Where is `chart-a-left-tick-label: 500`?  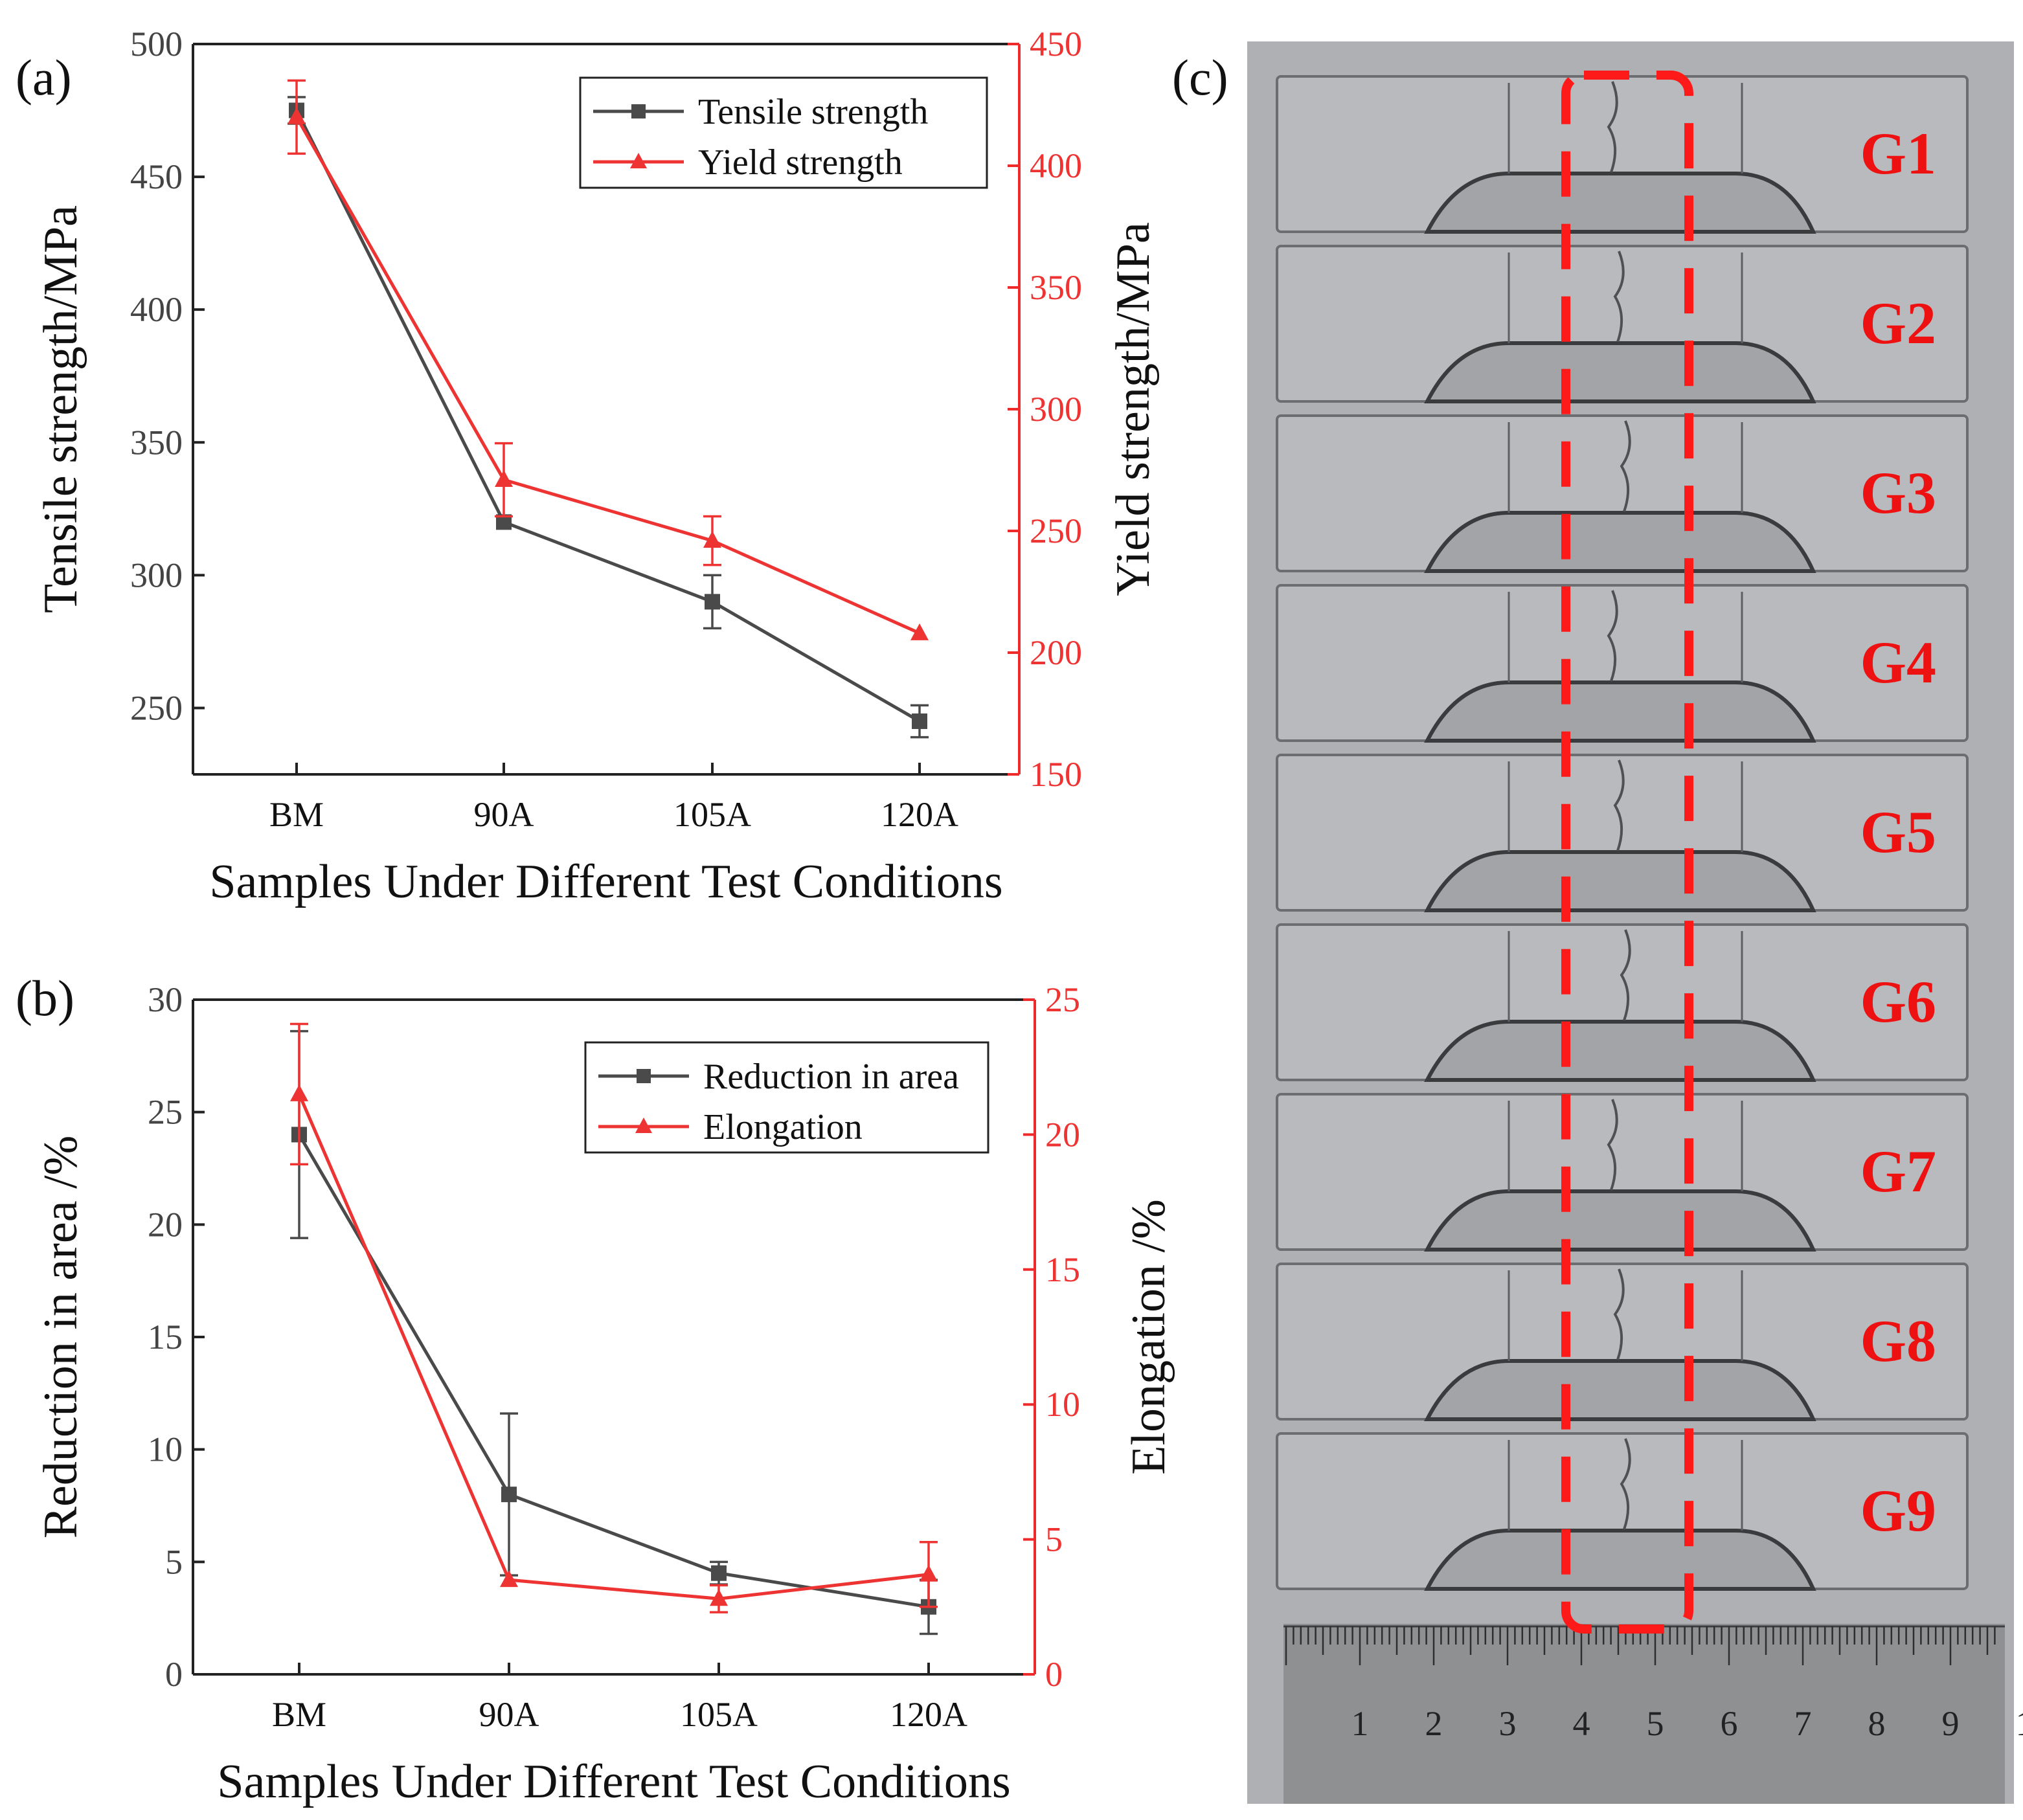
chart-a-left-tick-label: 500 is located at coordinates (157, 44).